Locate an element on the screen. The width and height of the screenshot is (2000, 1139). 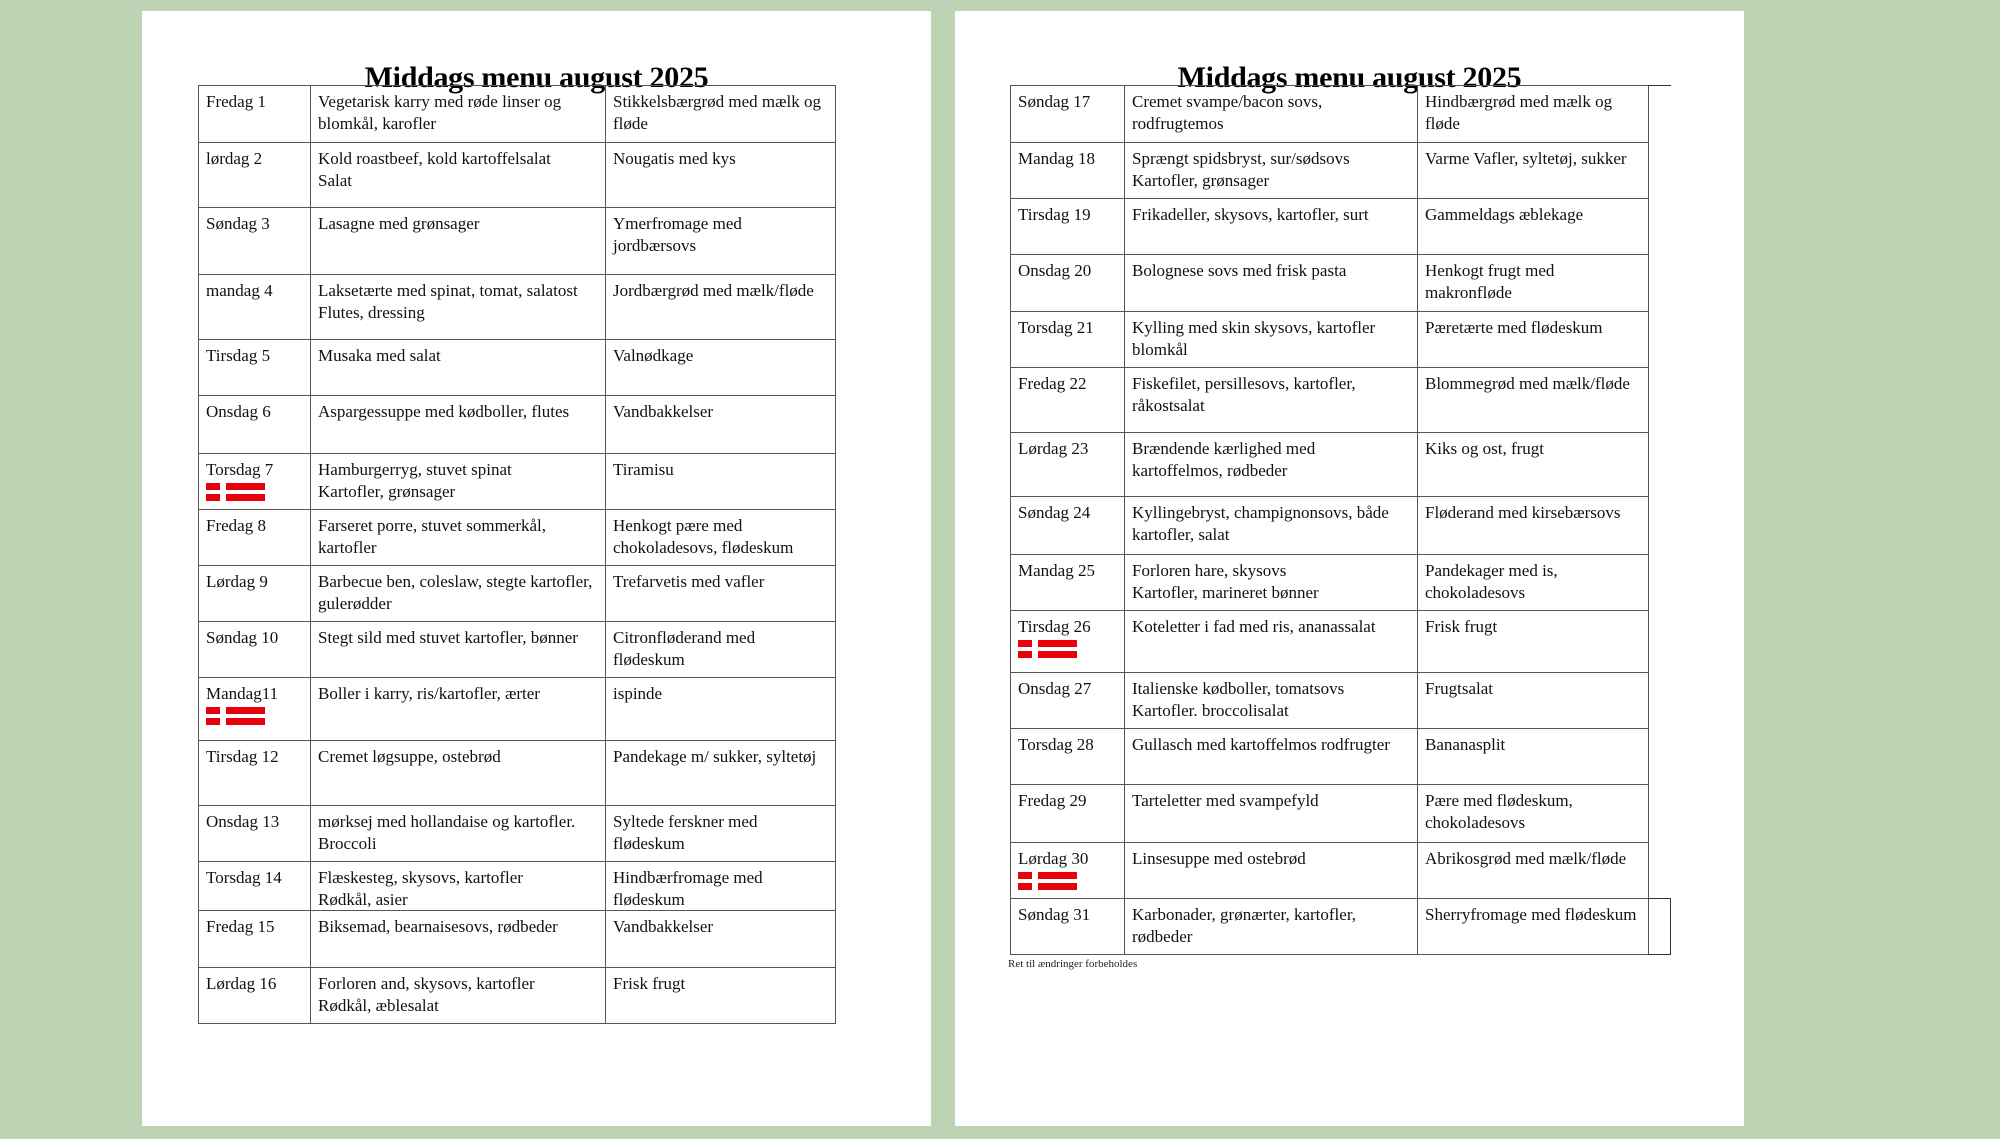
main-text: Cremet løgsuppe, ostebrød is located at coordinates (409, 756).